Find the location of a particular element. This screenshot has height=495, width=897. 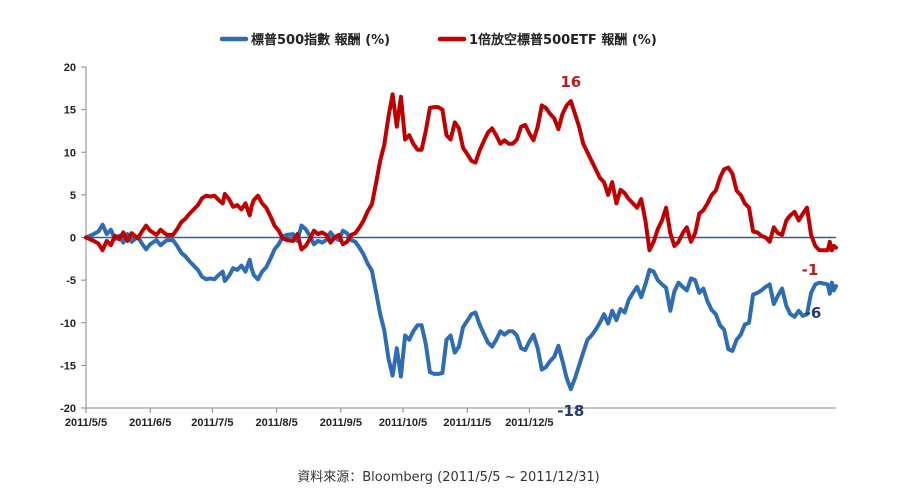

y-tick-label: 10 is located at coordinates (70, 153).